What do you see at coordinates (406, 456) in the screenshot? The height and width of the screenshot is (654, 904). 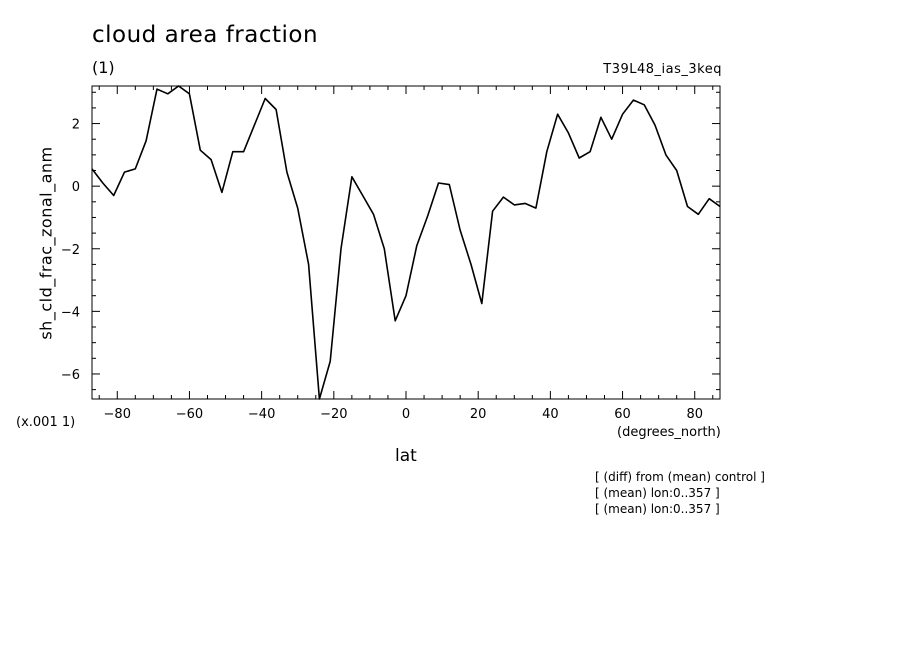 I see `x-axis-label: lat` at bounding box center [406, 456].